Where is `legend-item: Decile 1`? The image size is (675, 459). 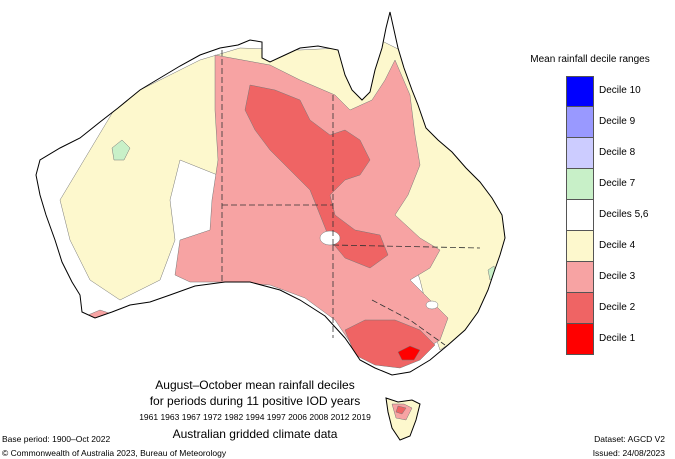 legend-item: Decile 1 is located at coordinates (613, 339).